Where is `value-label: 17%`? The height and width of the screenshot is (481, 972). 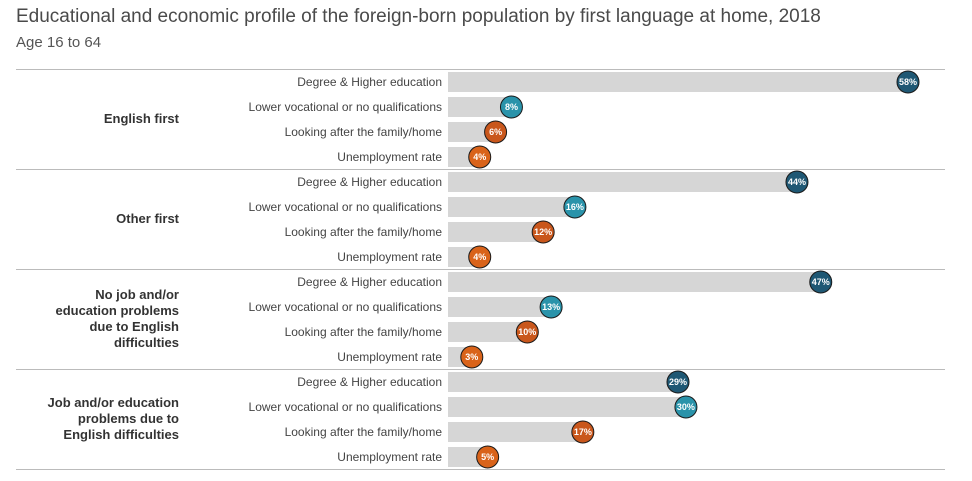 value-label: 17% is located at coordinates (583, 432).